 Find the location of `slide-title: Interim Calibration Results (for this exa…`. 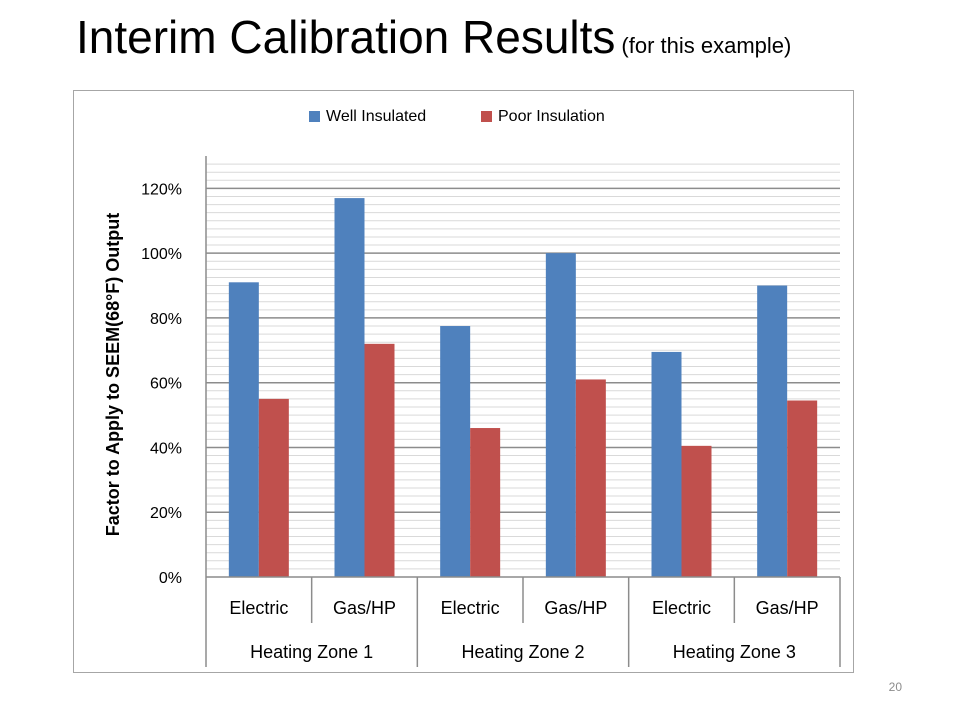

slide-title: Interim Calibration Results (for this exa… is located at coordinates (433, 37).